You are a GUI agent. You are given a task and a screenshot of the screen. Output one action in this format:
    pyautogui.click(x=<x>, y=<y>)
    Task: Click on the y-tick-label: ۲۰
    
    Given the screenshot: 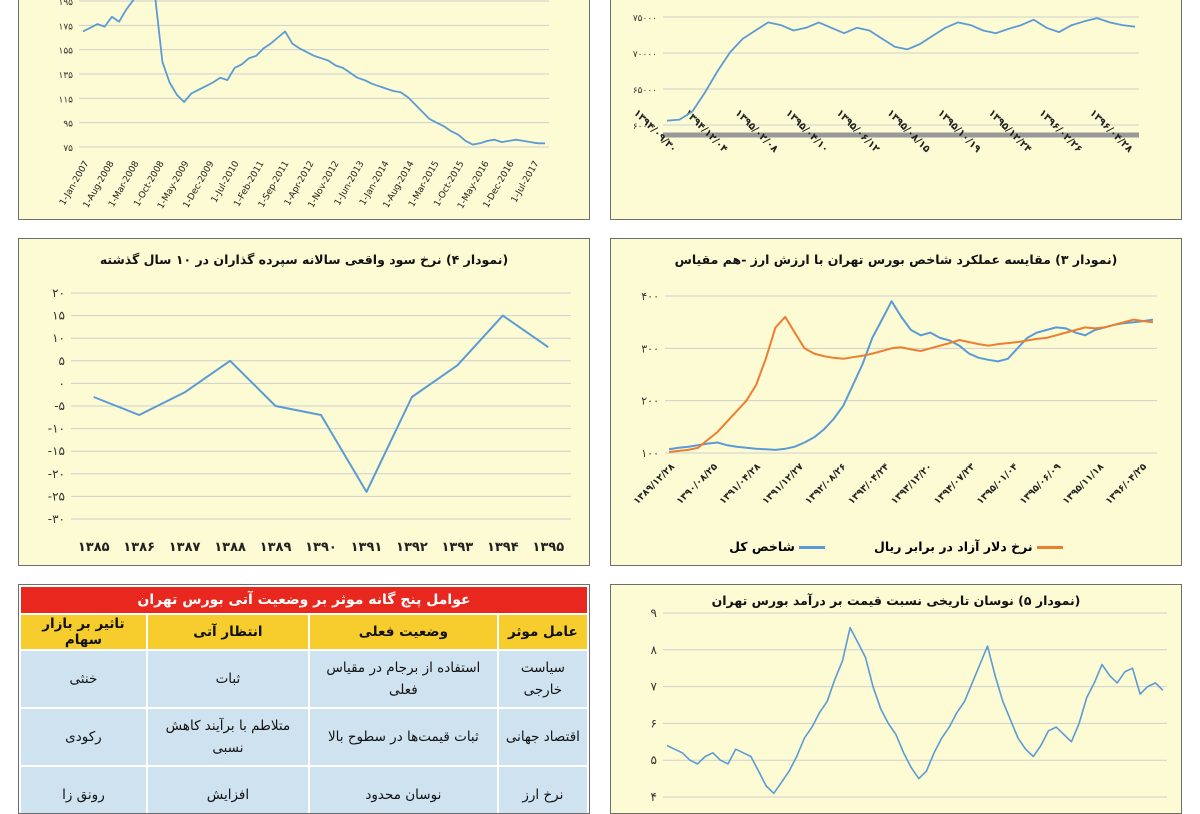 What is the action you would take?
    pyautogui.click(x=58, y=293)
    